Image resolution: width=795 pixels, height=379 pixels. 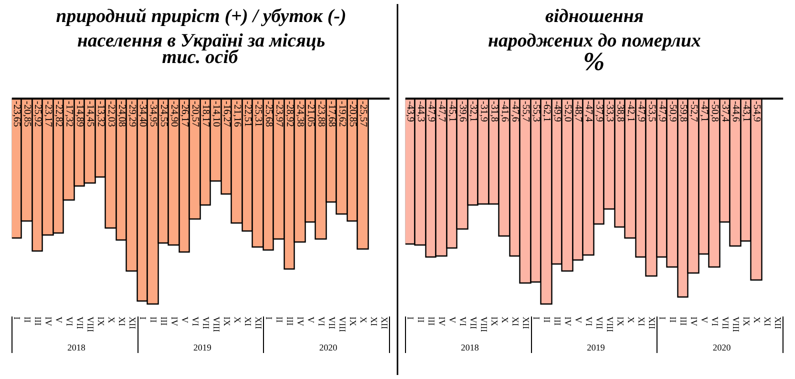 What do you see at coordinates (525, 111) in the screenshot?
I see `data-label: -55,7` at bounding box center [525, 111].